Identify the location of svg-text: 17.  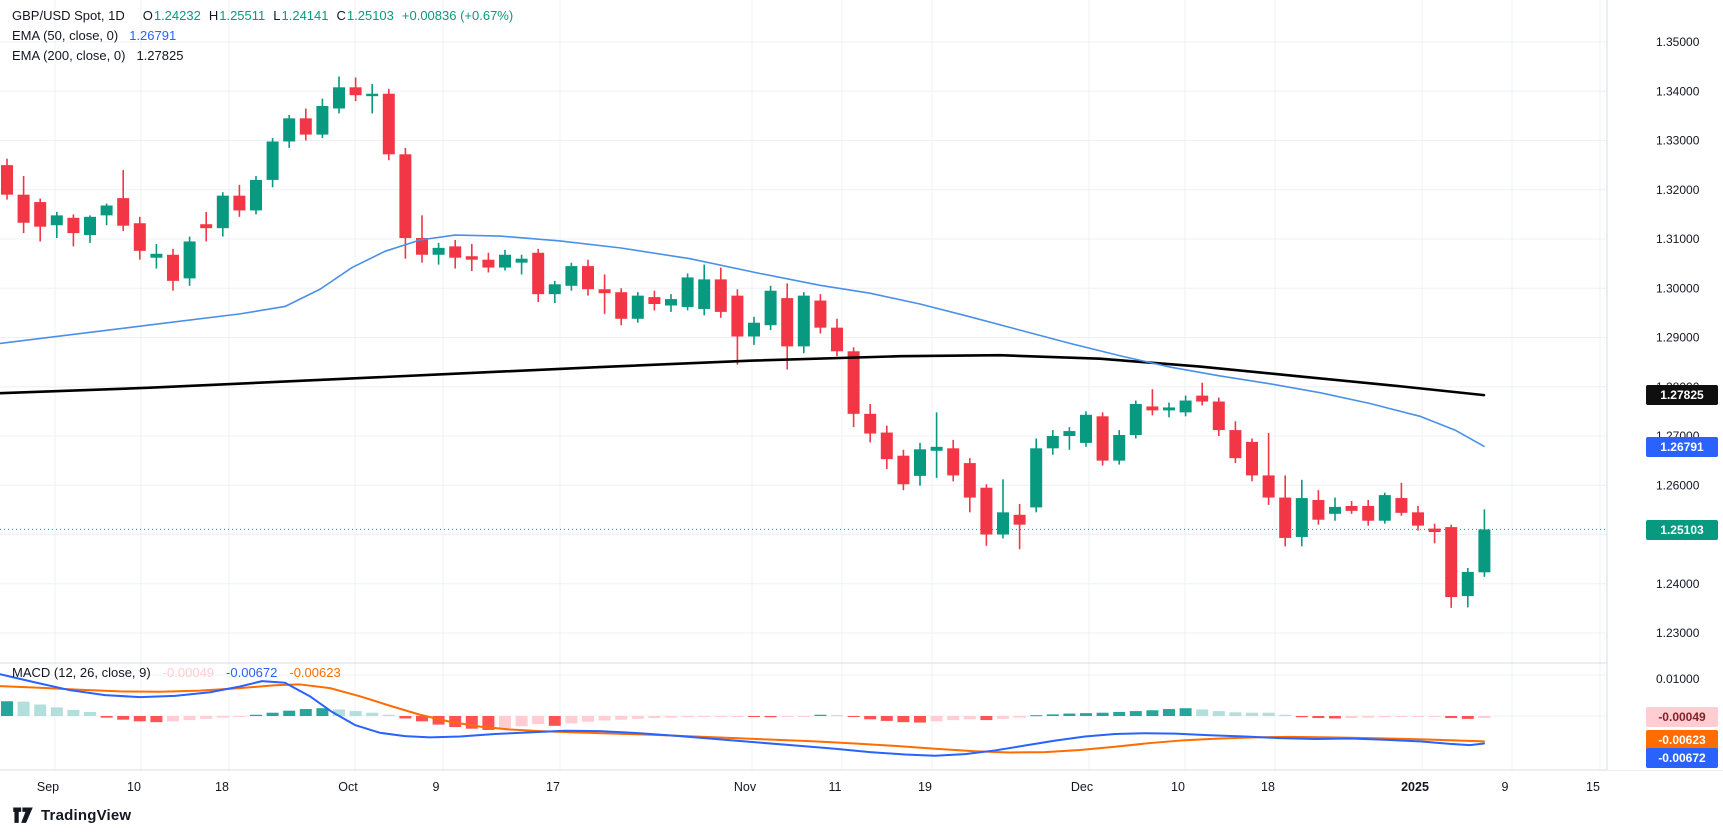
(553, 787).